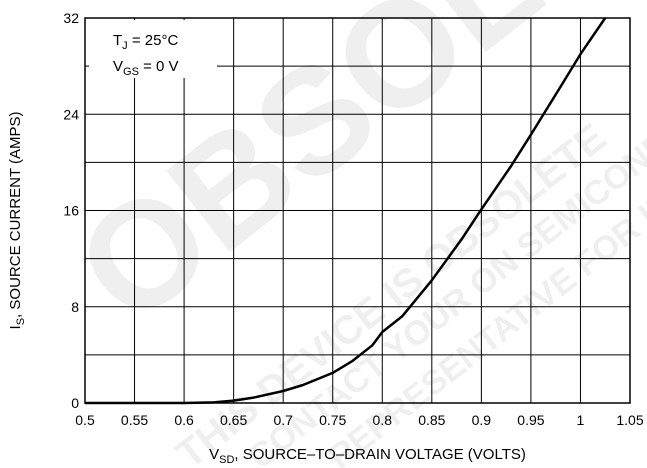  I want to click on y-tick-label: 0, so click(75, 403).